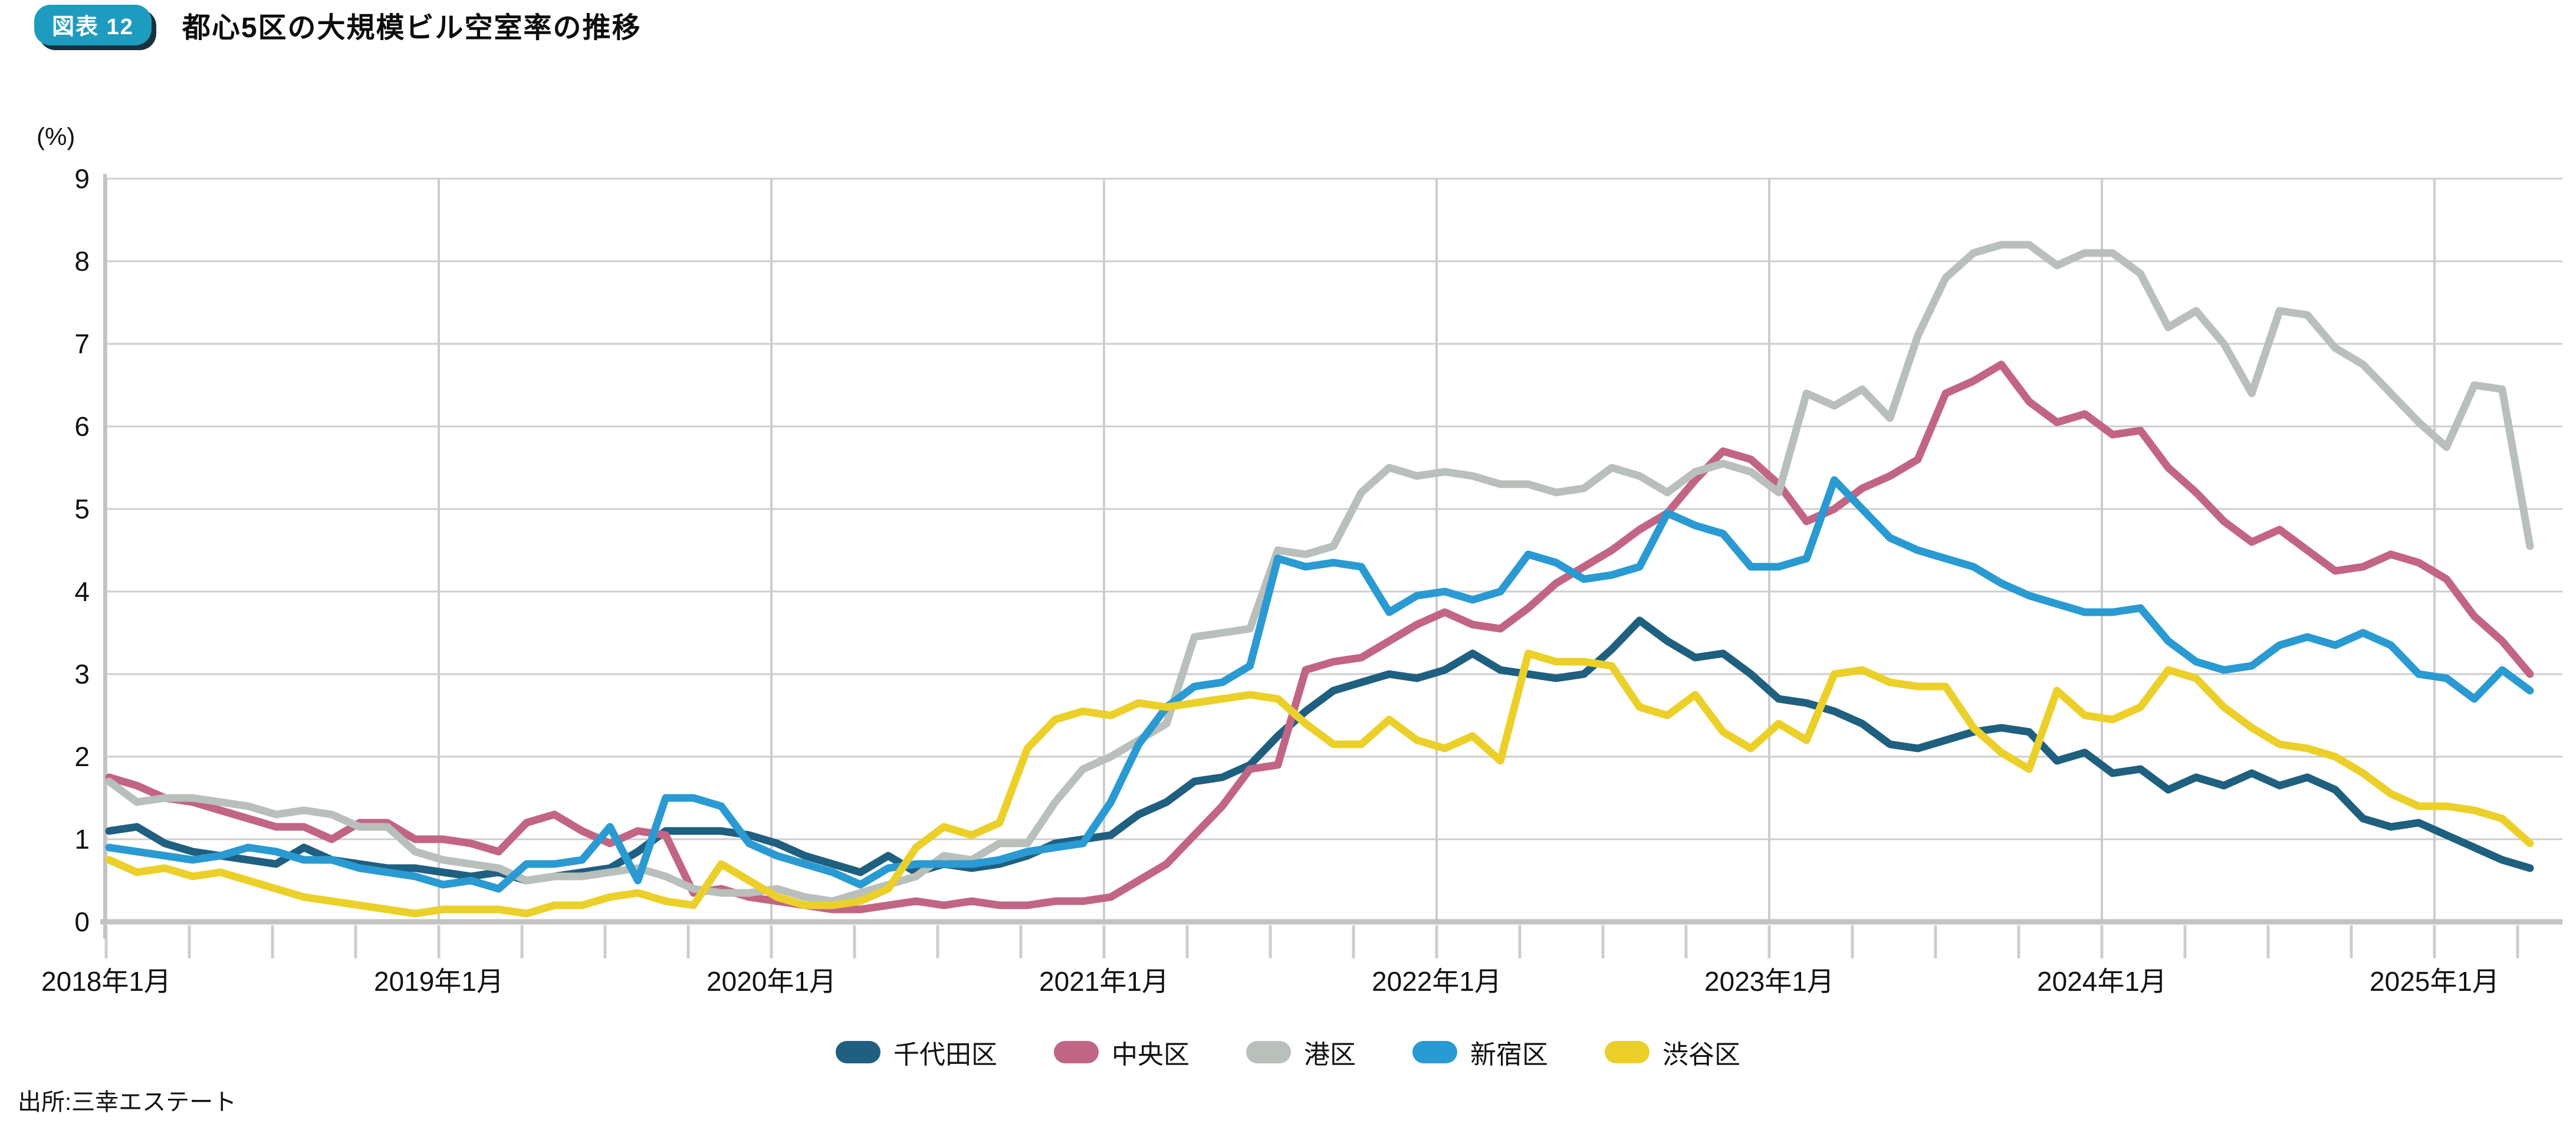 The width and height of the screenshot is (2576, 1130). Describe the element at coordinates (1151, 1054) in the screenshot. I see `legend-label: 中央区` at that location.